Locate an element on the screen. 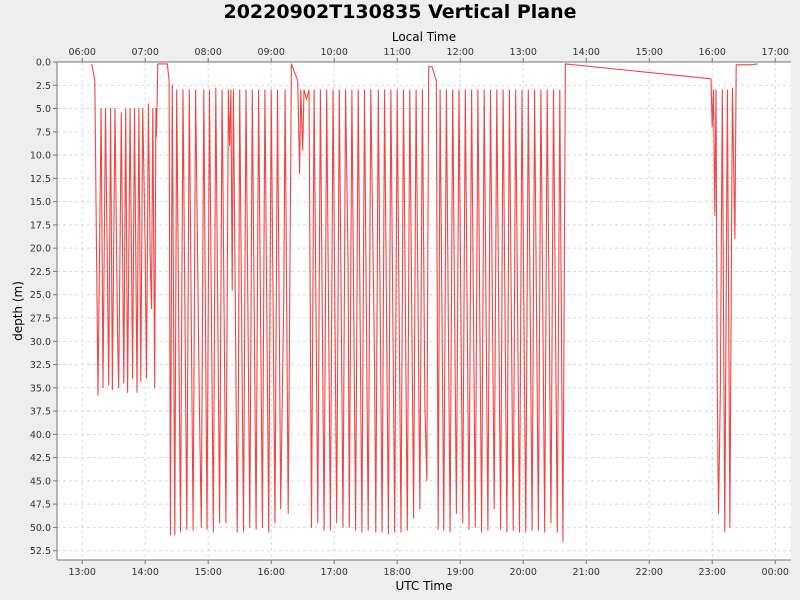 Image resolution: width=800 pixels, height=600 pixels. y-tick-label: 27.5 is located at coordinates (40, 318).